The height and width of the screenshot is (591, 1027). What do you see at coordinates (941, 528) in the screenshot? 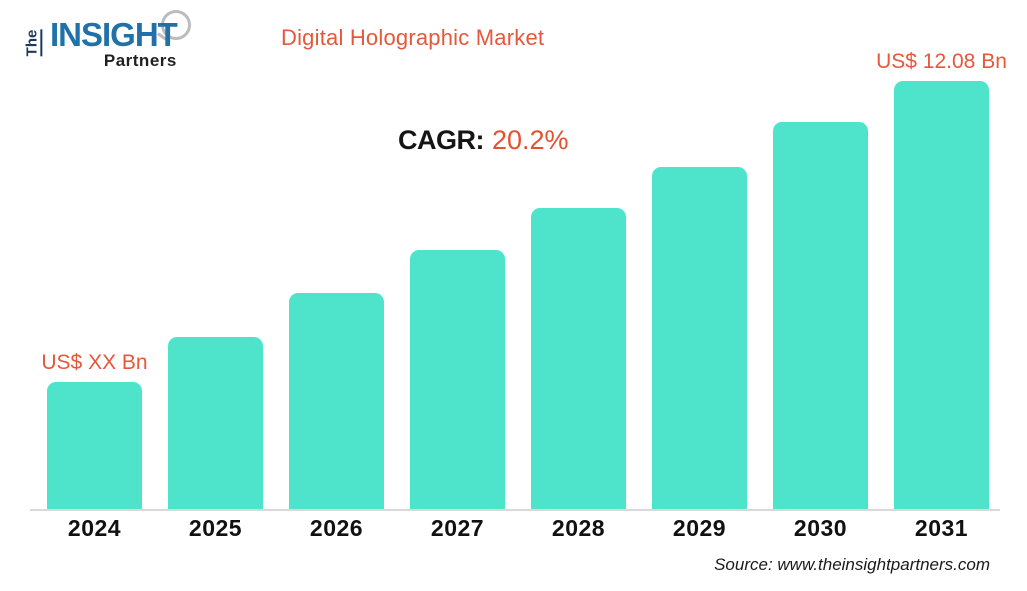
I see `x-tick-label-2031: 2031` at bounding box center [941, 528].